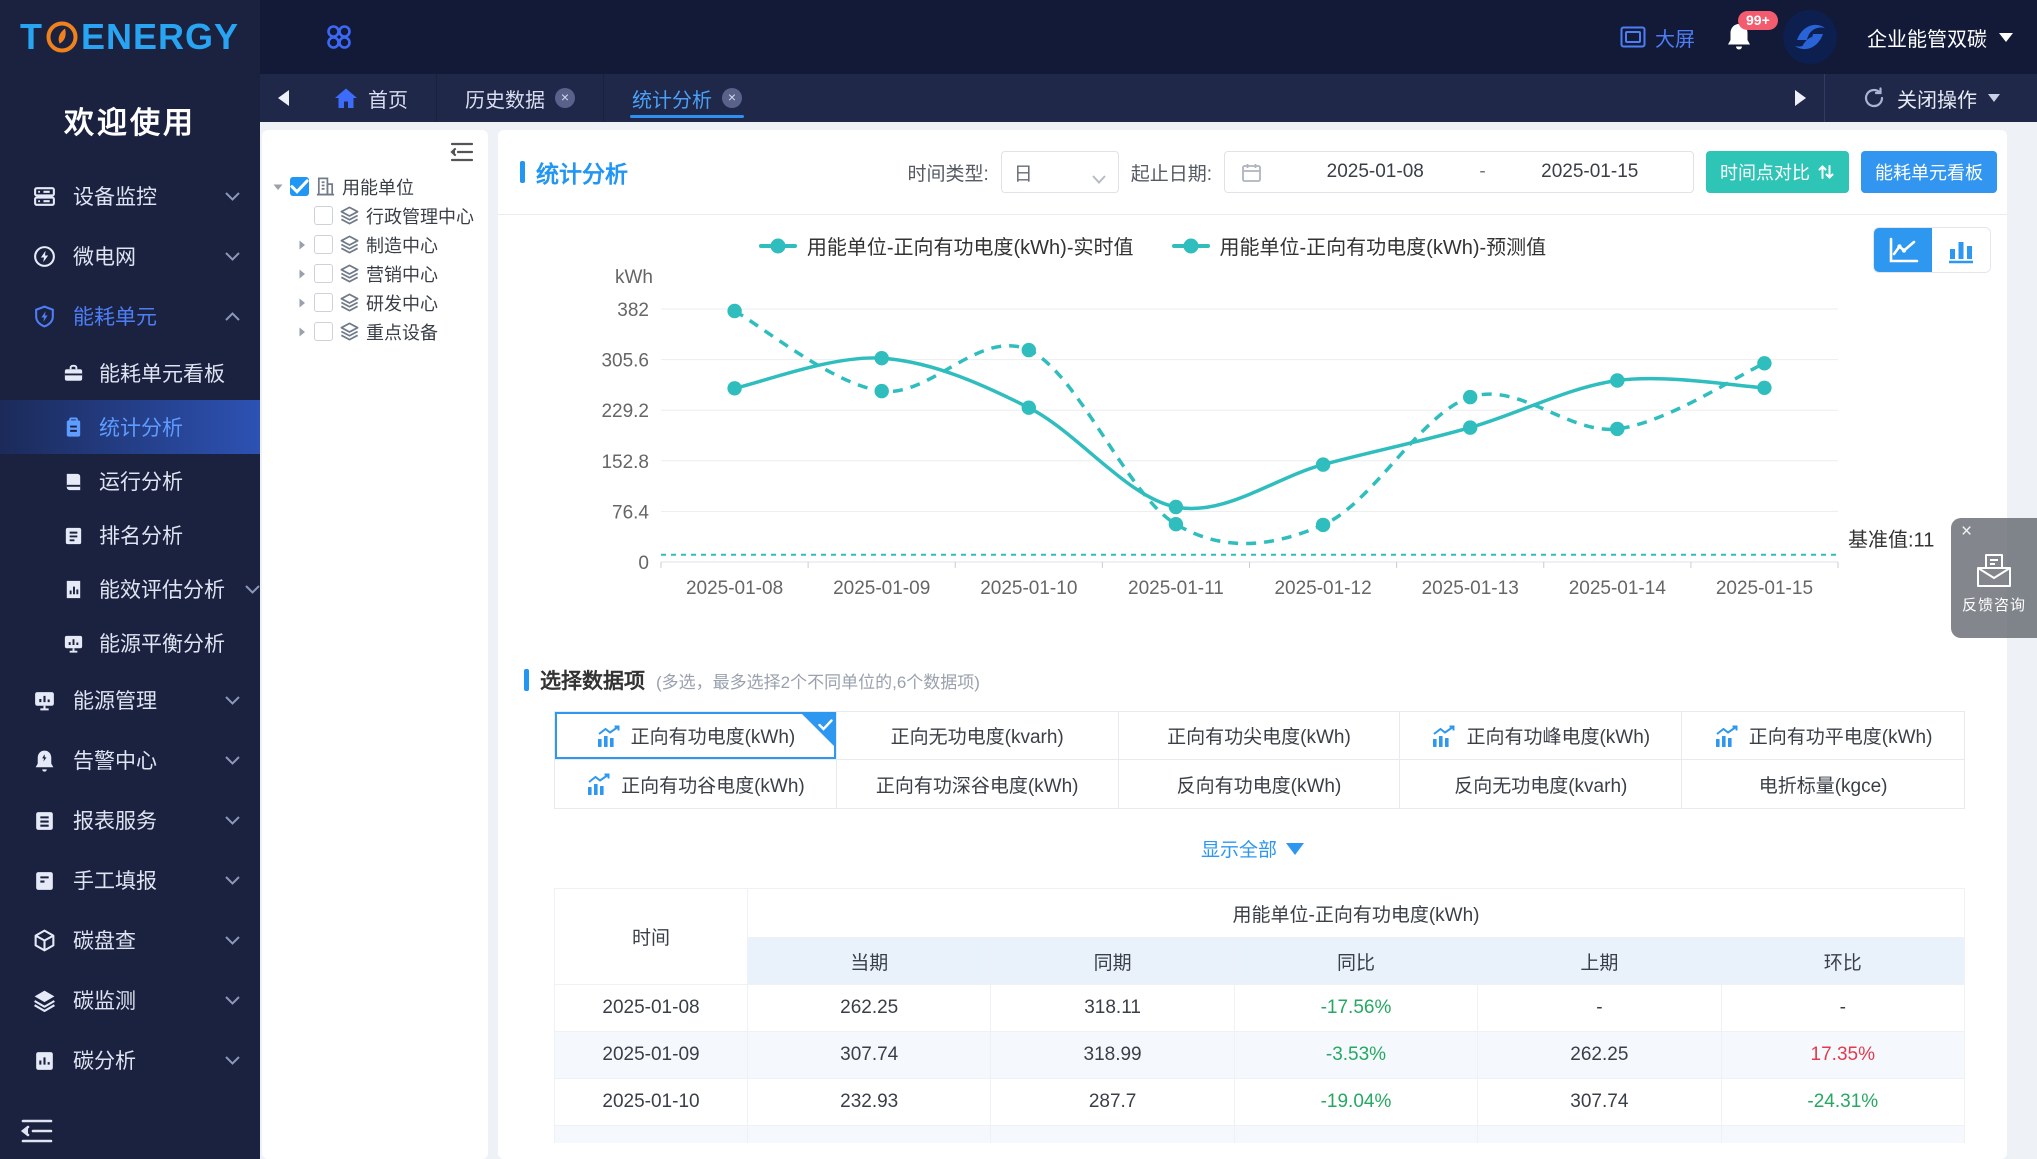 This screenshot has height=1159, width=2037. I want to click on sidebar-subitem-能效评估分析: 能效评估分析, so click(130, 589).